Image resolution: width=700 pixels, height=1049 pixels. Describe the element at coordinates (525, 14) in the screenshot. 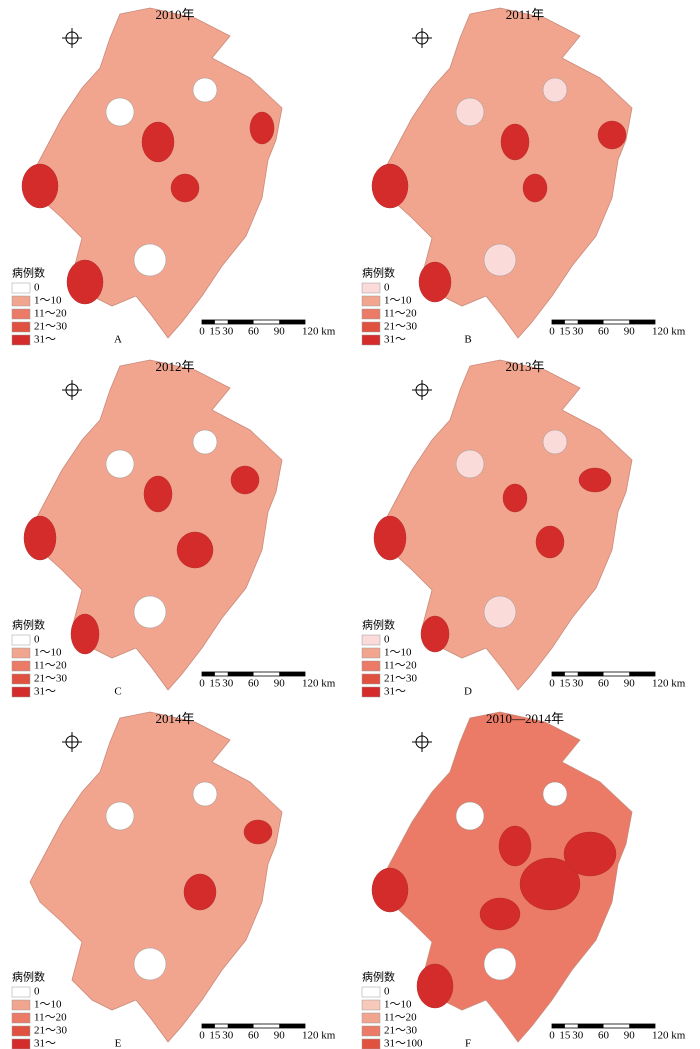

I see `panel-title: 2011年` at that location.